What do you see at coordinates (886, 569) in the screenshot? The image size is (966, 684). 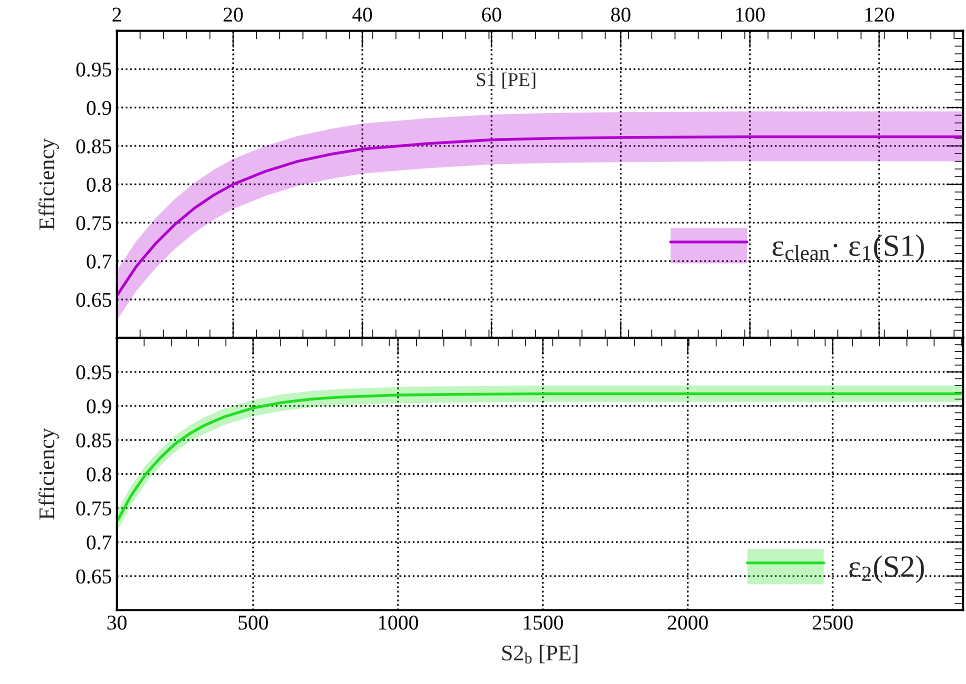 I see `legend-label: ε$_{2}$(S2)` at bounding box center [886, 569].